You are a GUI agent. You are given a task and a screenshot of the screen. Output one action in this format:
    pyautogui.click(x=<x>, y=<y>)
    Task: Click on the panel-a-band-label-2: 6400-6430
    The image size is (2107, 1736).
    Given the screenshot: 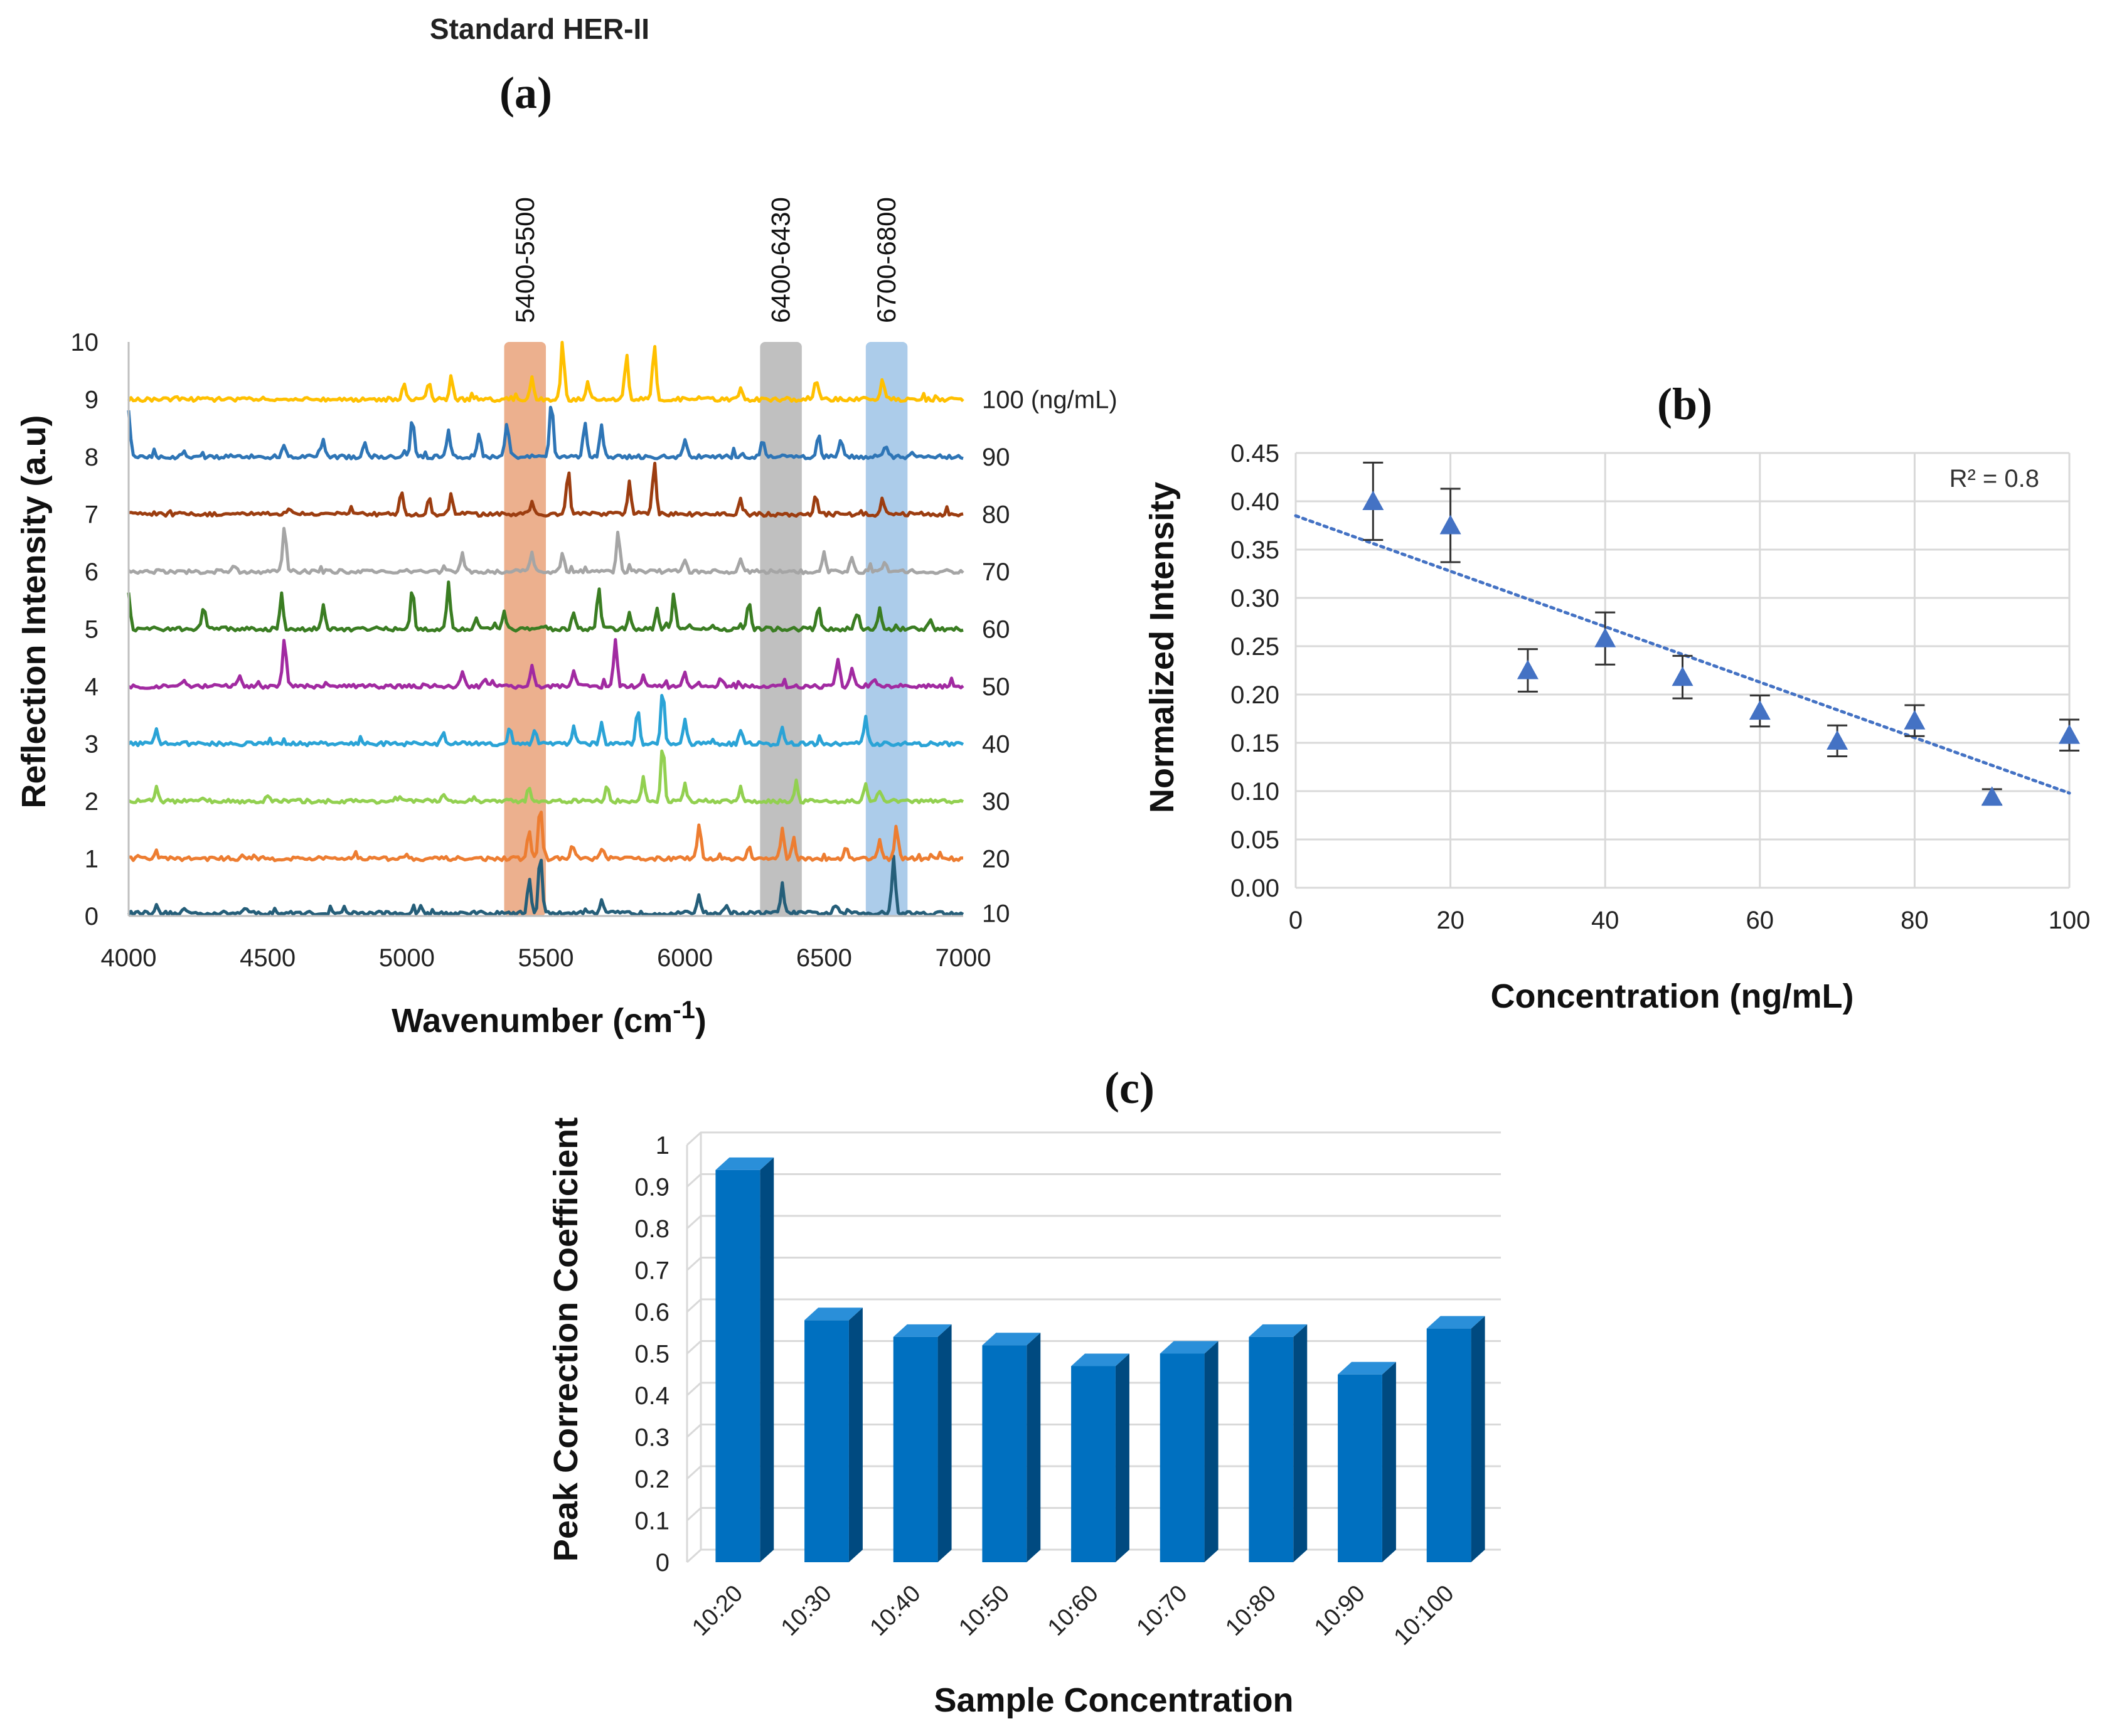 What is the action you would take?
    pyautogui.click(x=781, y=260)
    